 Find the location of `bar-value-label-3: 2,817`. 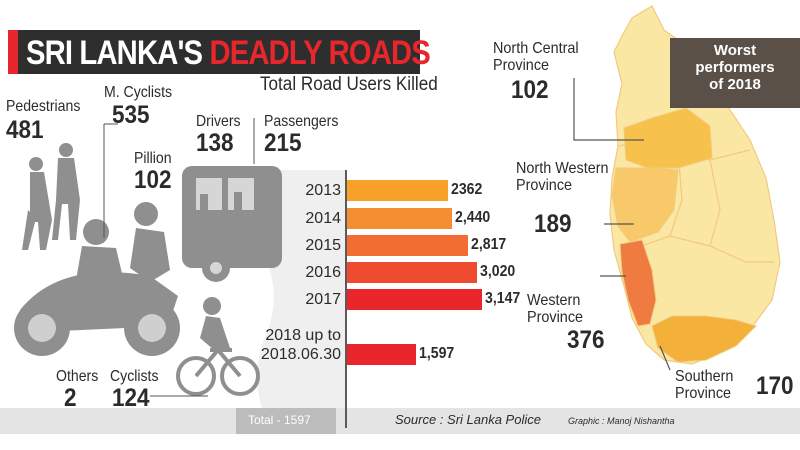

bar-value-label-3: 2,817 is located at coordinates (489, 244).